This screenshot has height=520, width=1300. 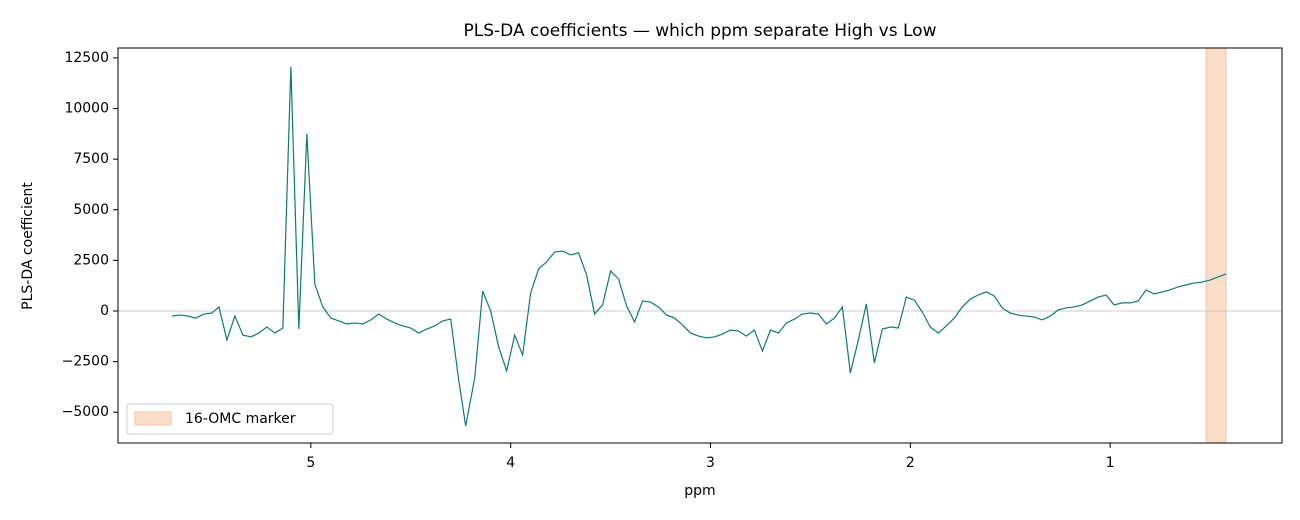 I want to click on y-axis-label: PLS-DA coefficient, so click(x=28, y=246).